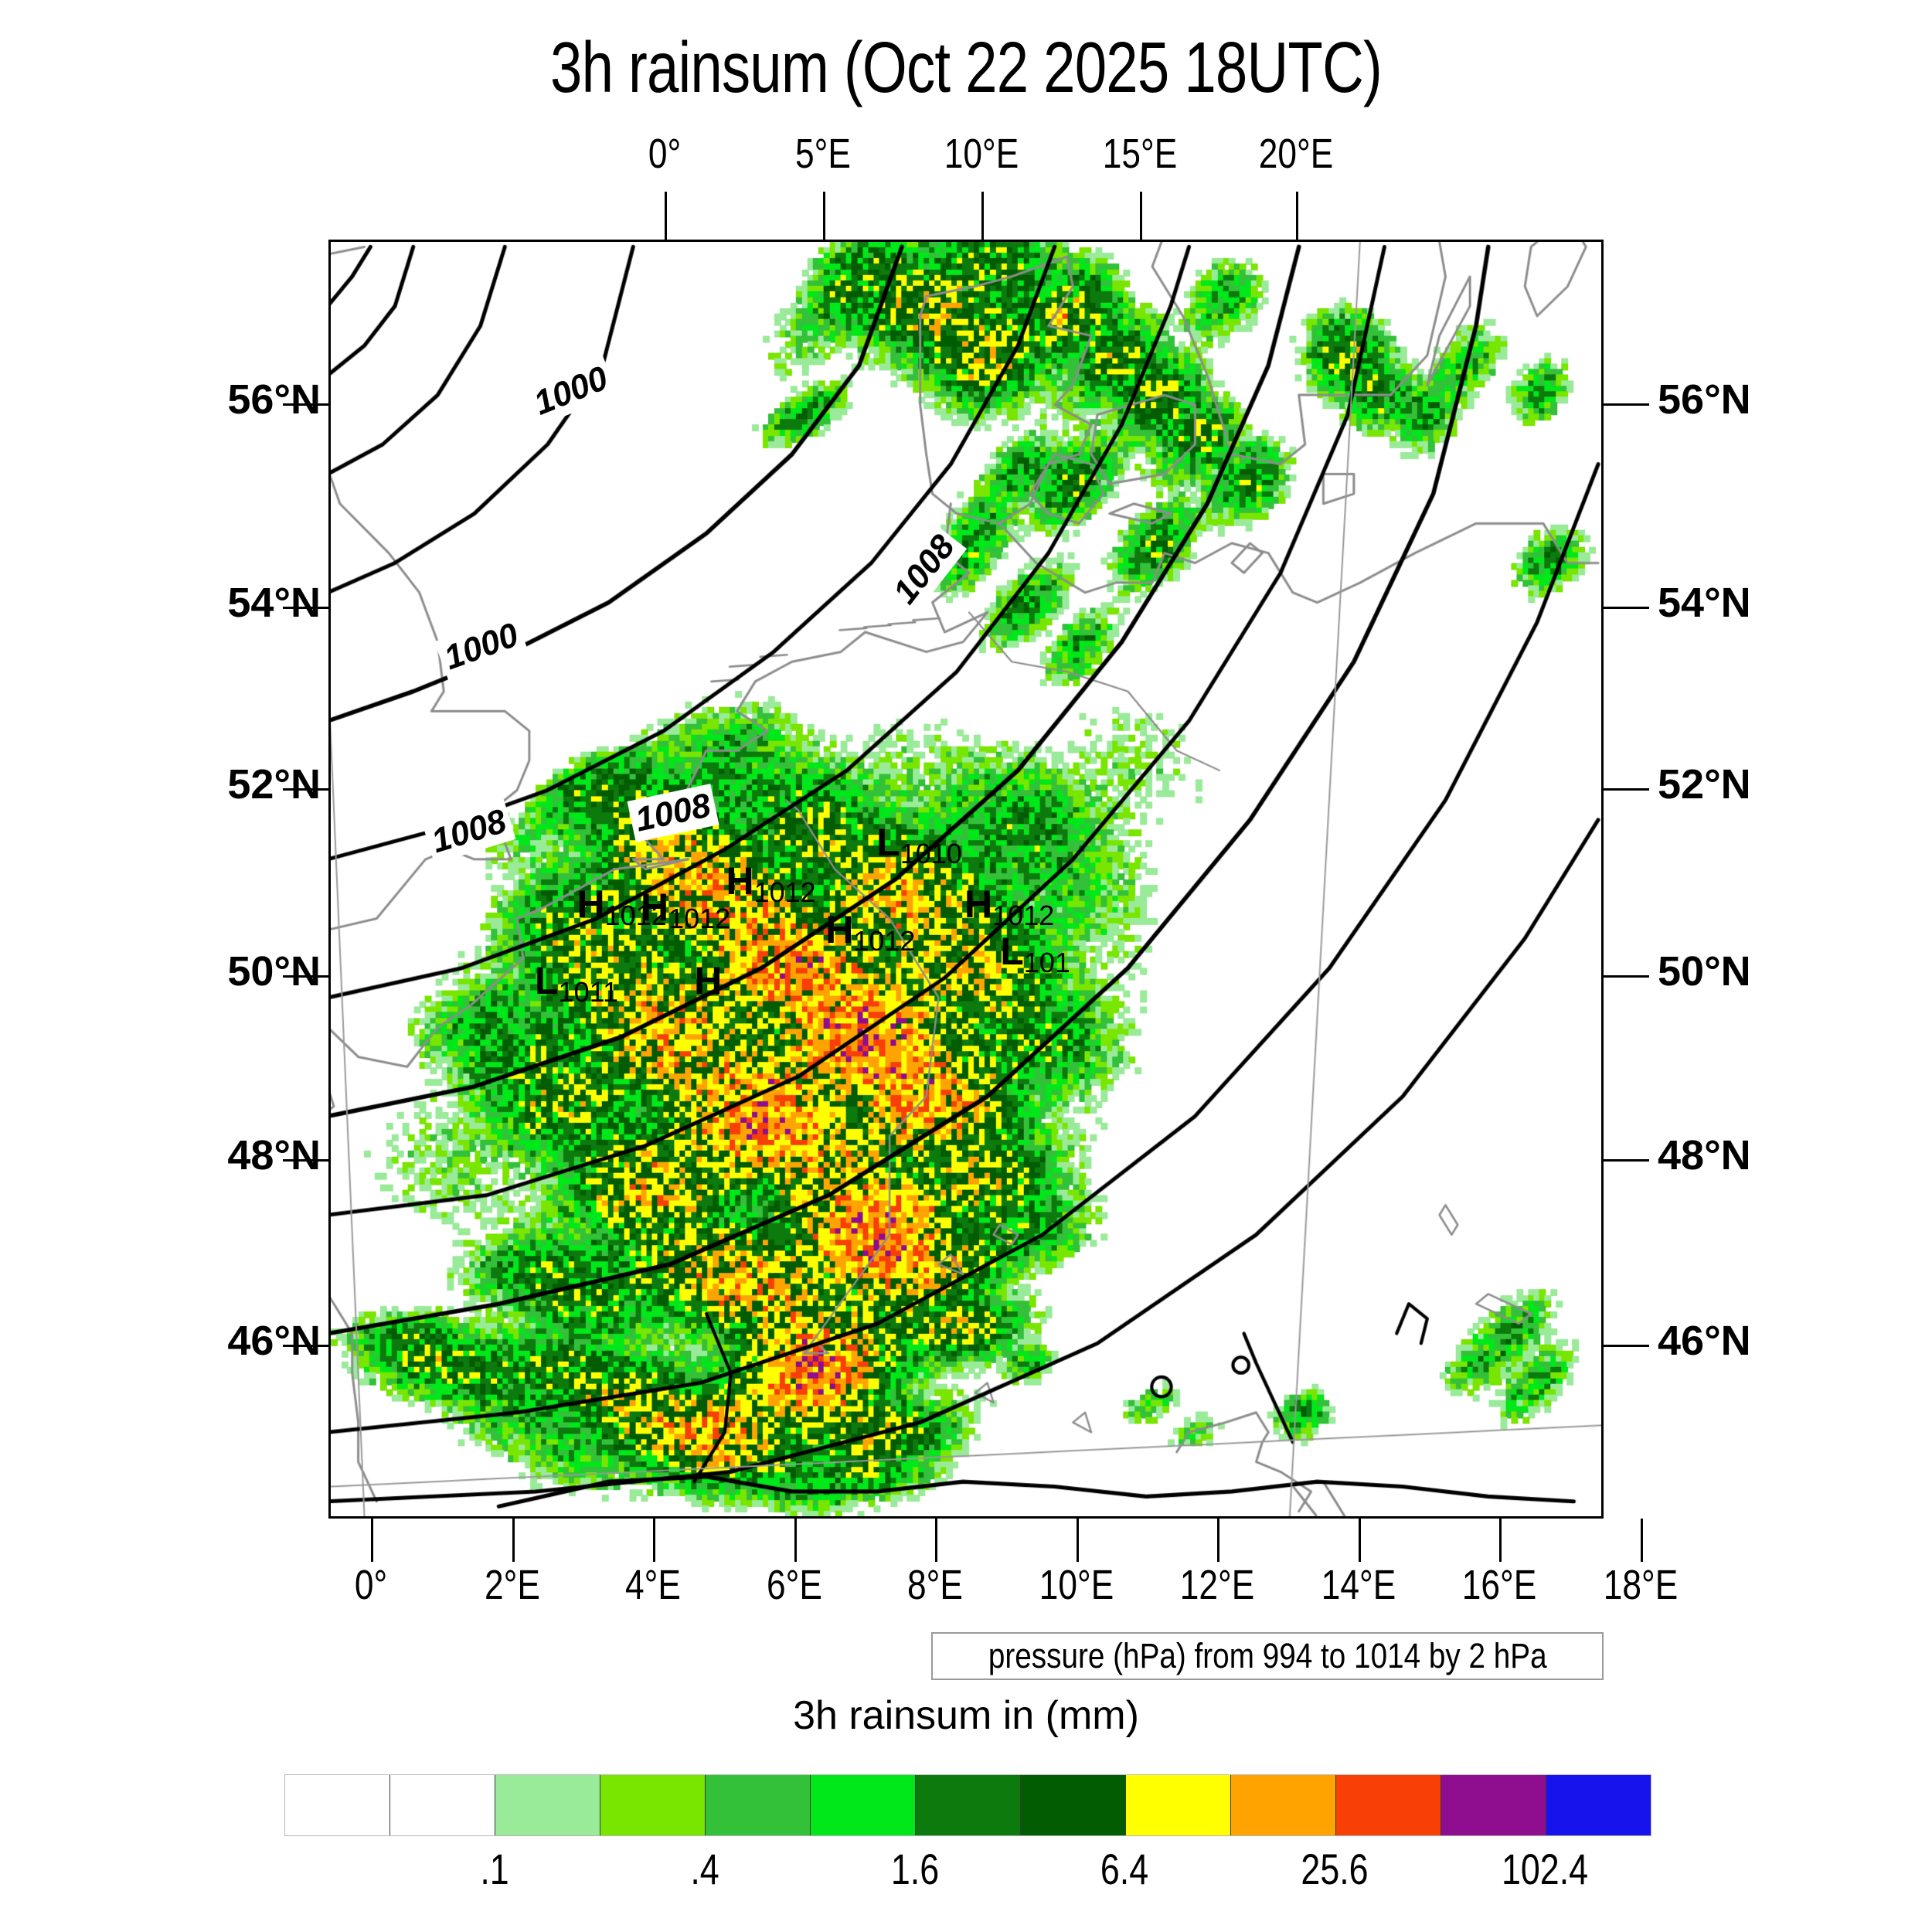 The width and height of the screenshot is (1932, 1932). Describe the element at coordinates (823, 154) in the screenshot. I see `lon-tick-top-1: 5°E` at that location.